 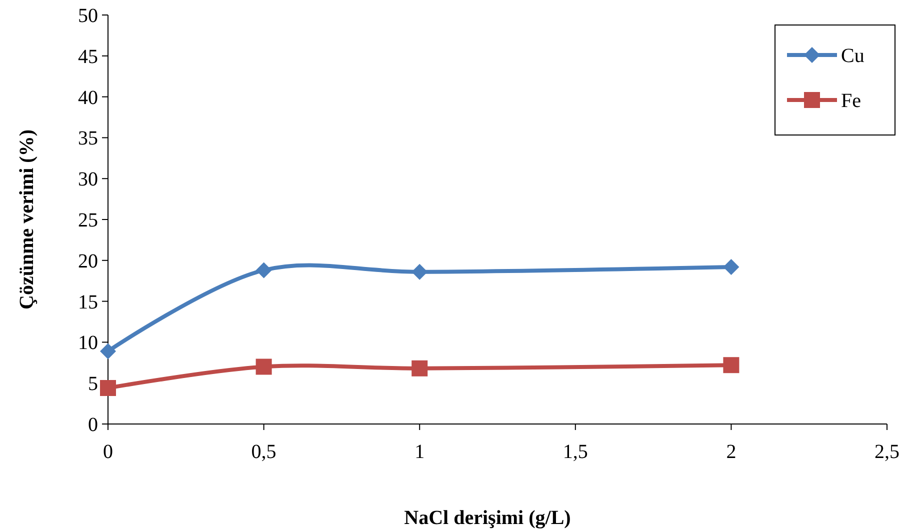 I want to click on x-tick-label: 2,5, so click(x=887, y=452).